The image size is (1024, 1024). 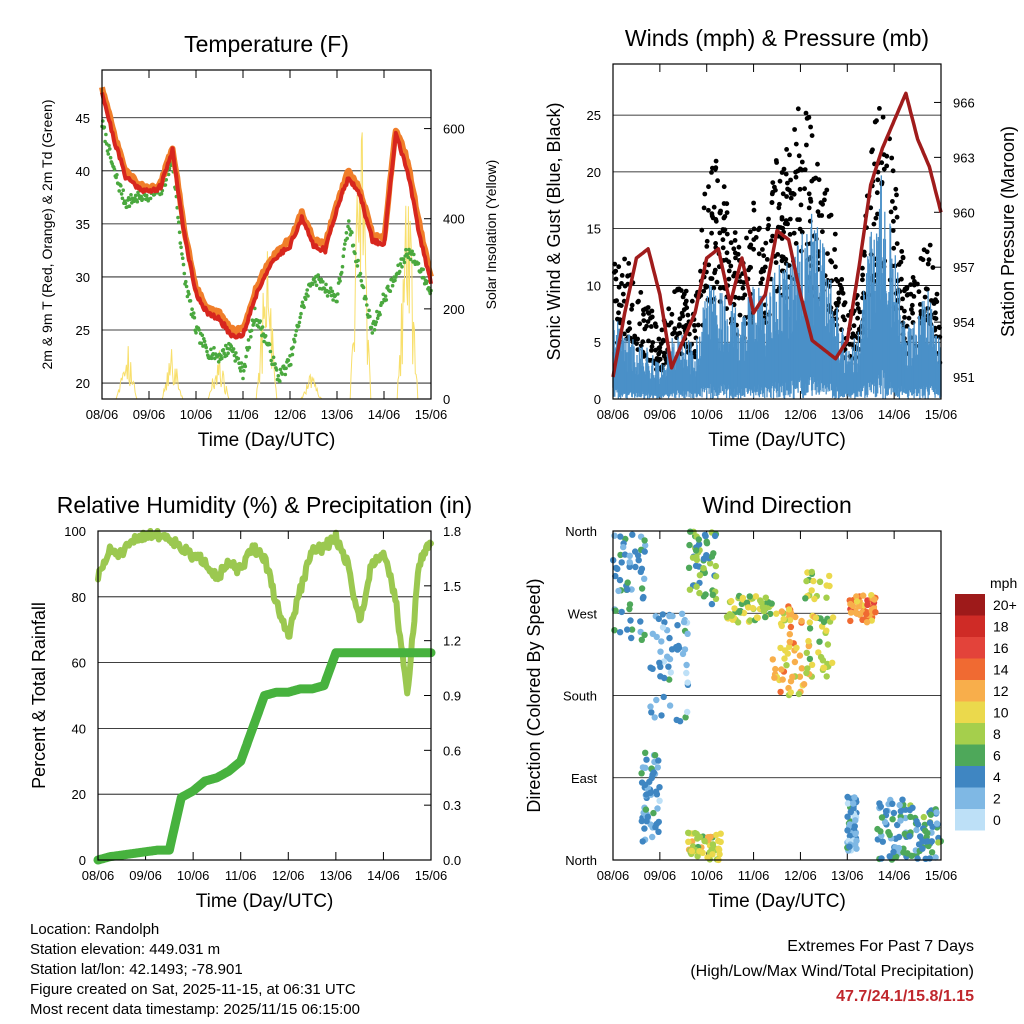 I want to click on y-axis-label: 2m & 9m T (Red, Orange) & 2m Td (Green), so click(x=47, y=235).